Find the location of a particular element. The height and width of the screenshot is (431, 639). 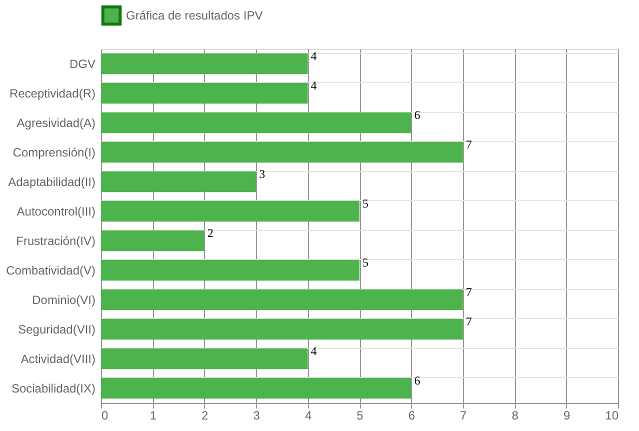

x-tick-label: 8 is located at coordinates (515, 415).